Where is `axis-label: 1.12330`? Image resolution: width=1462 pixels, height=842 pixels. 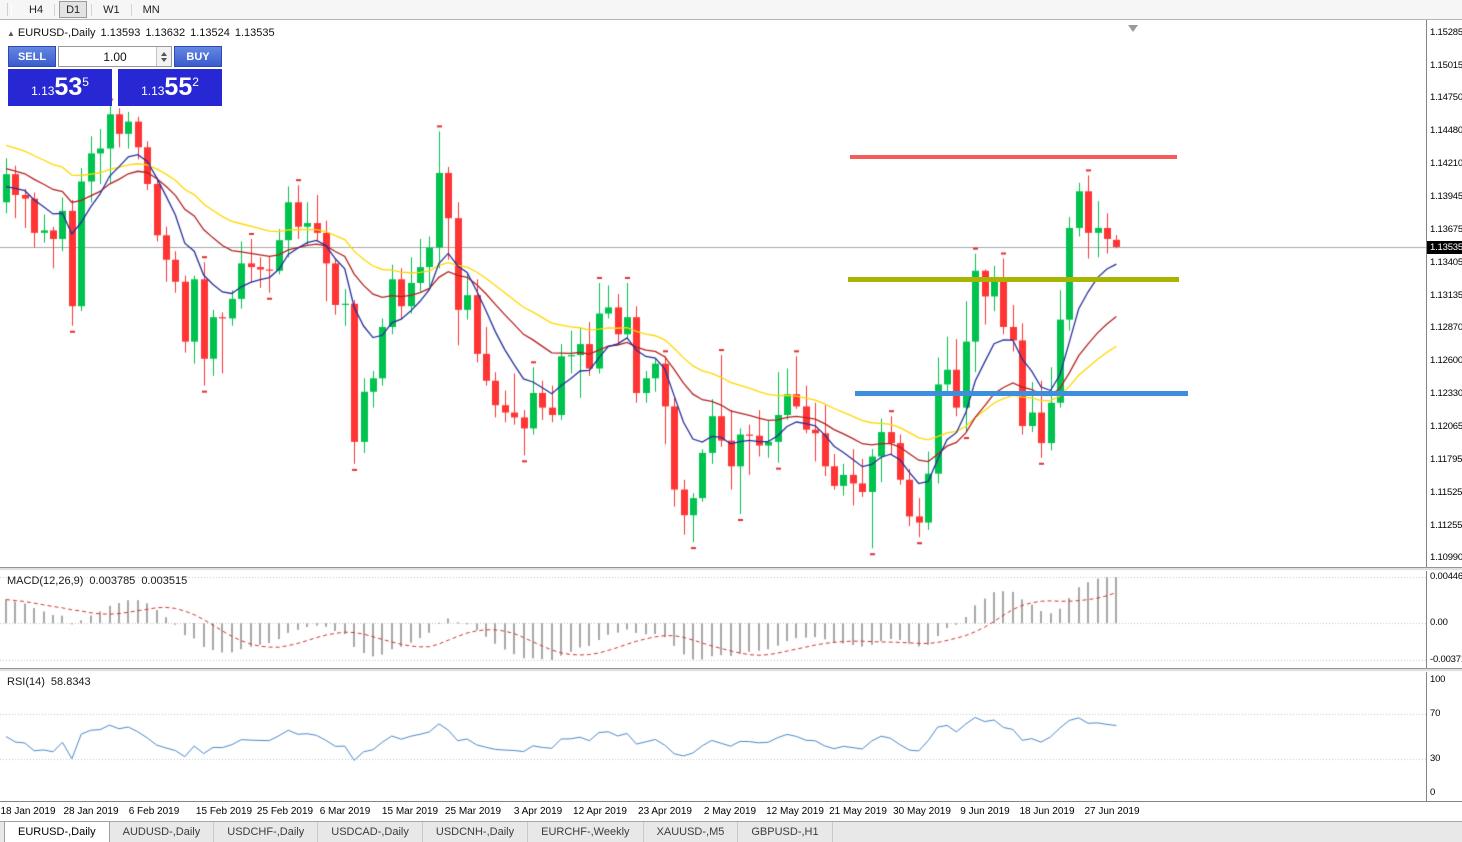 axis-label: 1.12330 is located at coordinates (1446, 394).